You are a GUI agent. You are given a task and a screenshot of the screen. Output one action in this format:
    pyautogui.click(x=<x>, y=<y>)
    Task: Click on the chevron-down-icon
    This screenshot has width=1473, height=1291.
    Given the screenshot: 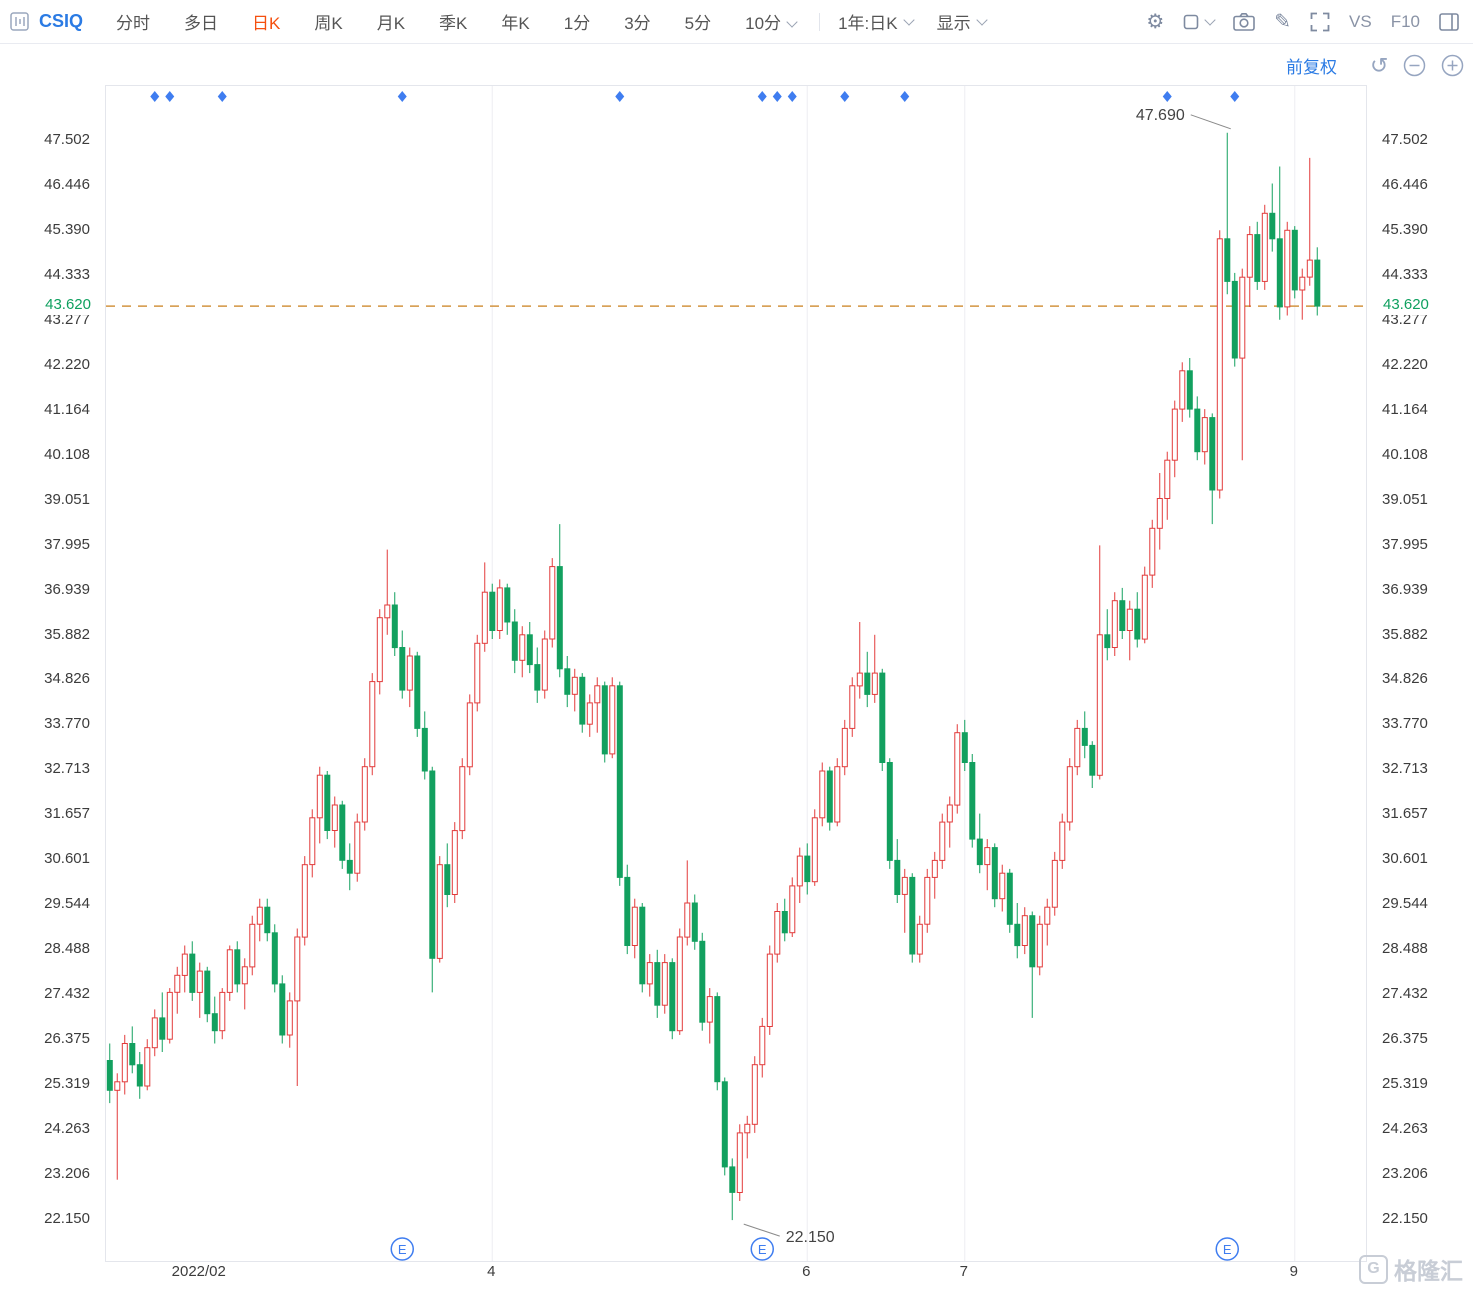 What is the action you would take?
    pyautogui.click(x=792, y=22)
    